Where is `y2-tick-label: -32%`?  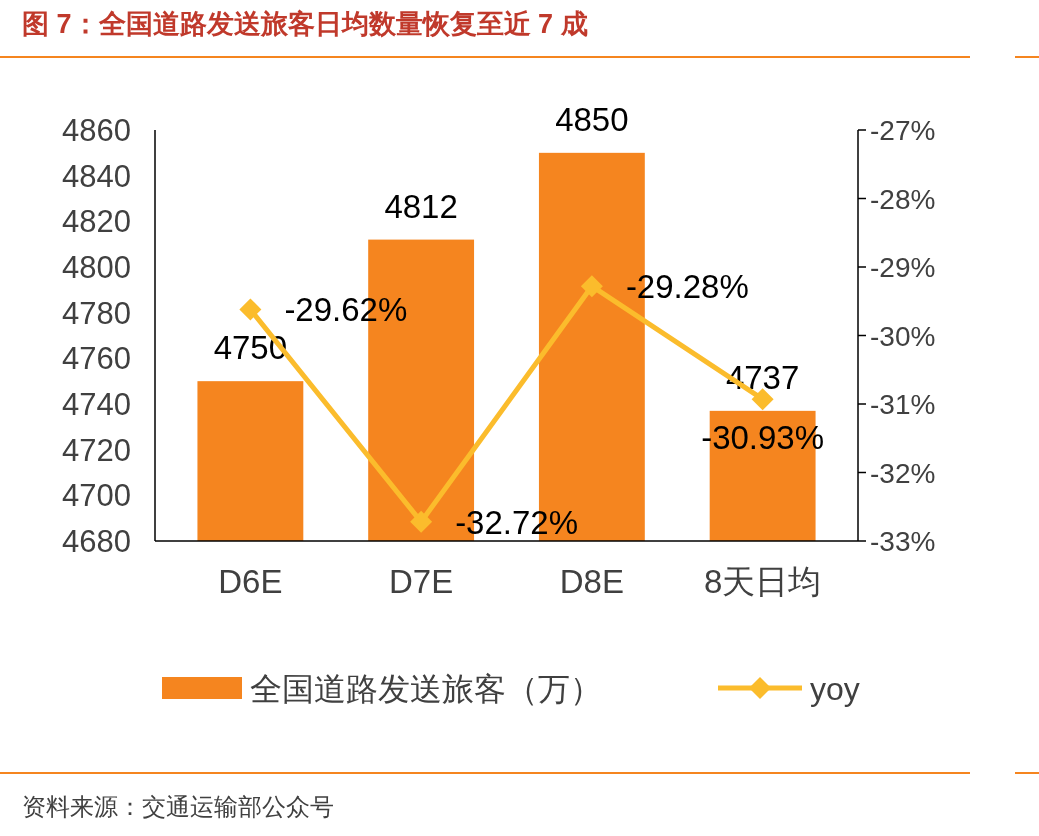 y2-tick-label: -32% is located at coordinates (903, 473).